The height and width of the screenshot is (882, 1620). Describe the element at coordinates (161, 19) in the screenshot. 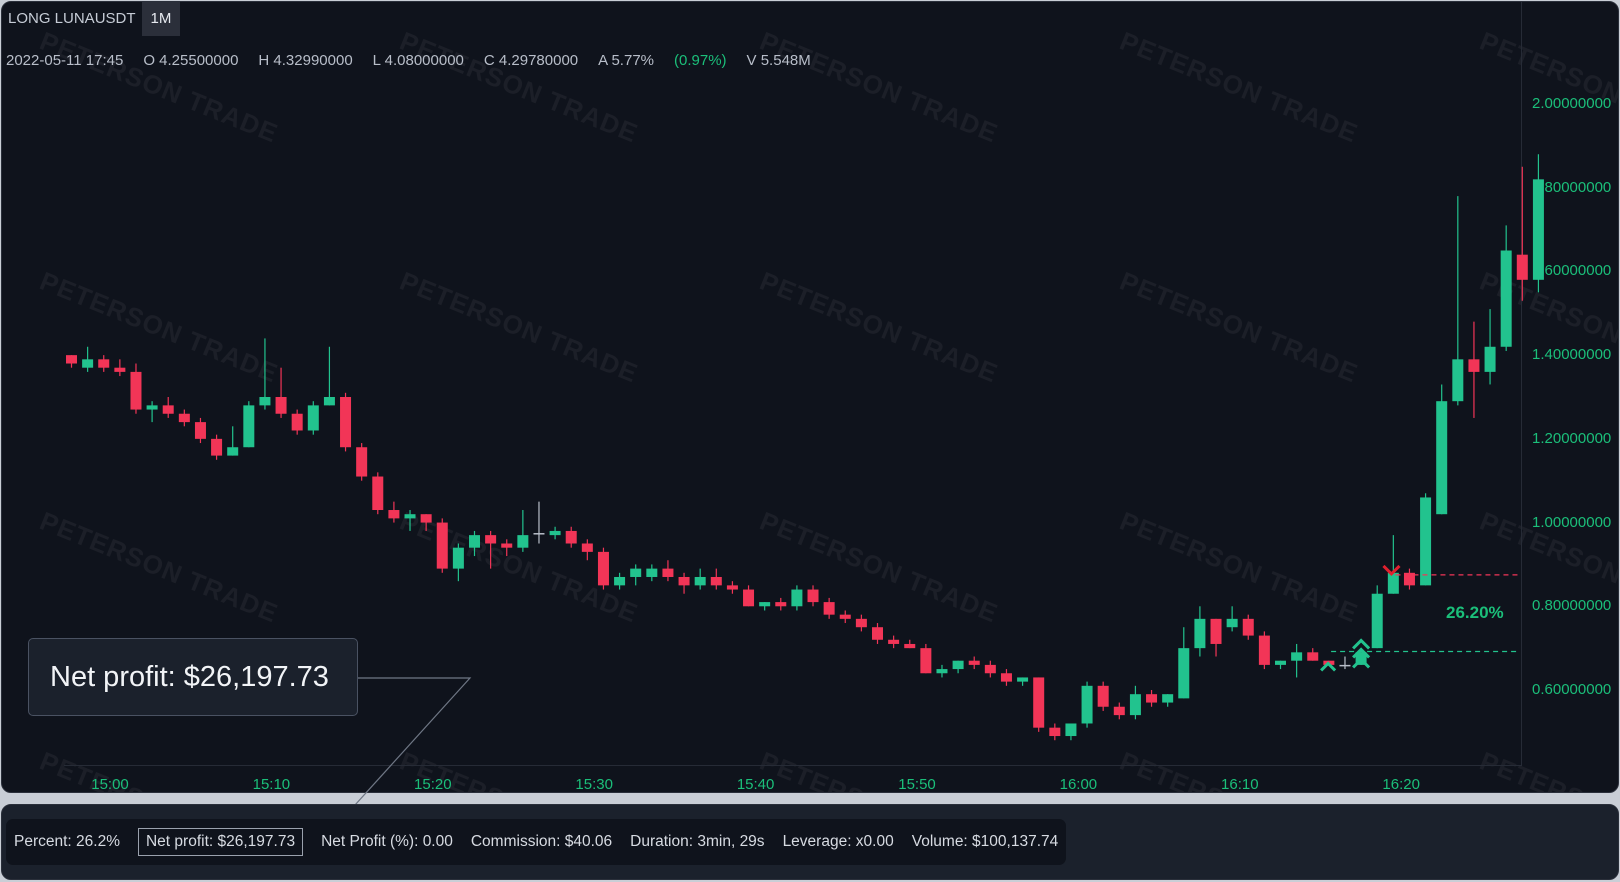

I see `timeframe-button-1m: 1M` at that location.